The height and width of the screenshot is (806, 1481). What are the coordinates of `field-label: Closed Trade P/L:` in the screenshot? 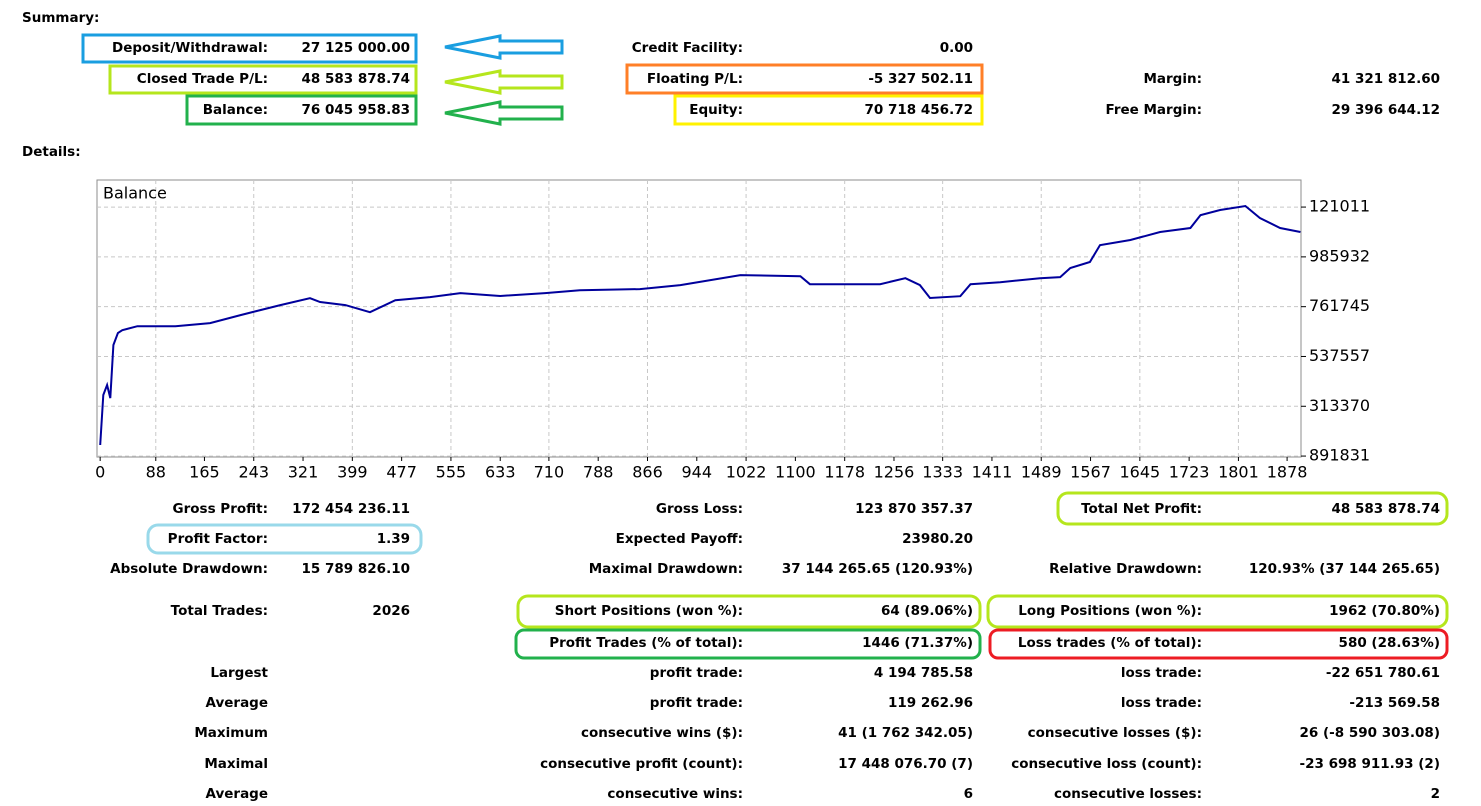 It's located at (202, 79).